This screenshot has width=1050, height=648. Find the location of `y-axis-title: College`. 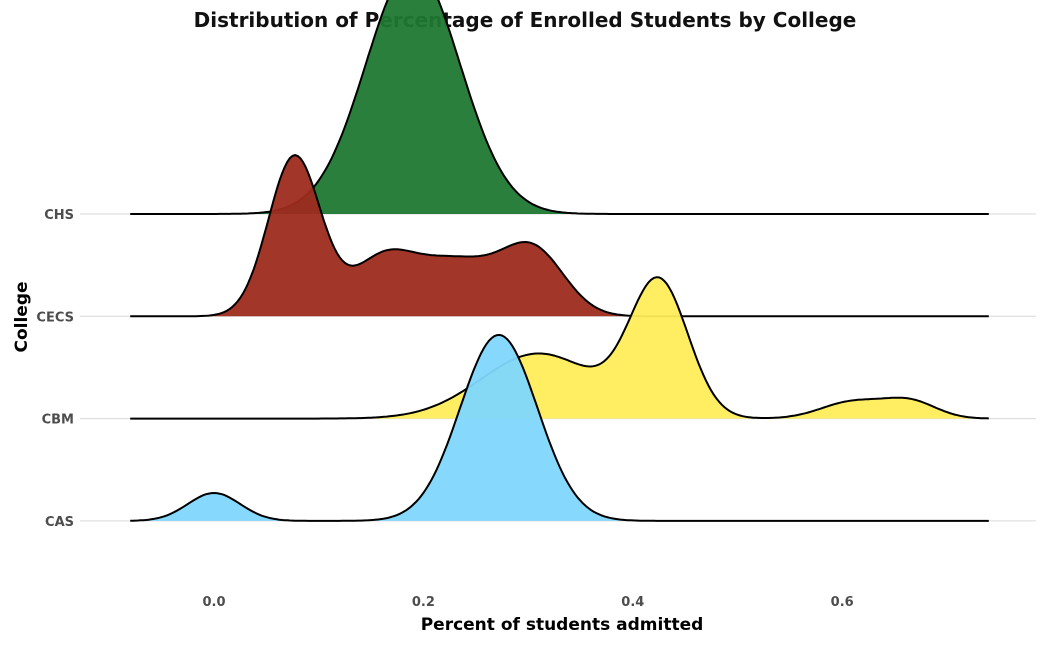

y-axis-title: College is located at coordinates (22, 316).